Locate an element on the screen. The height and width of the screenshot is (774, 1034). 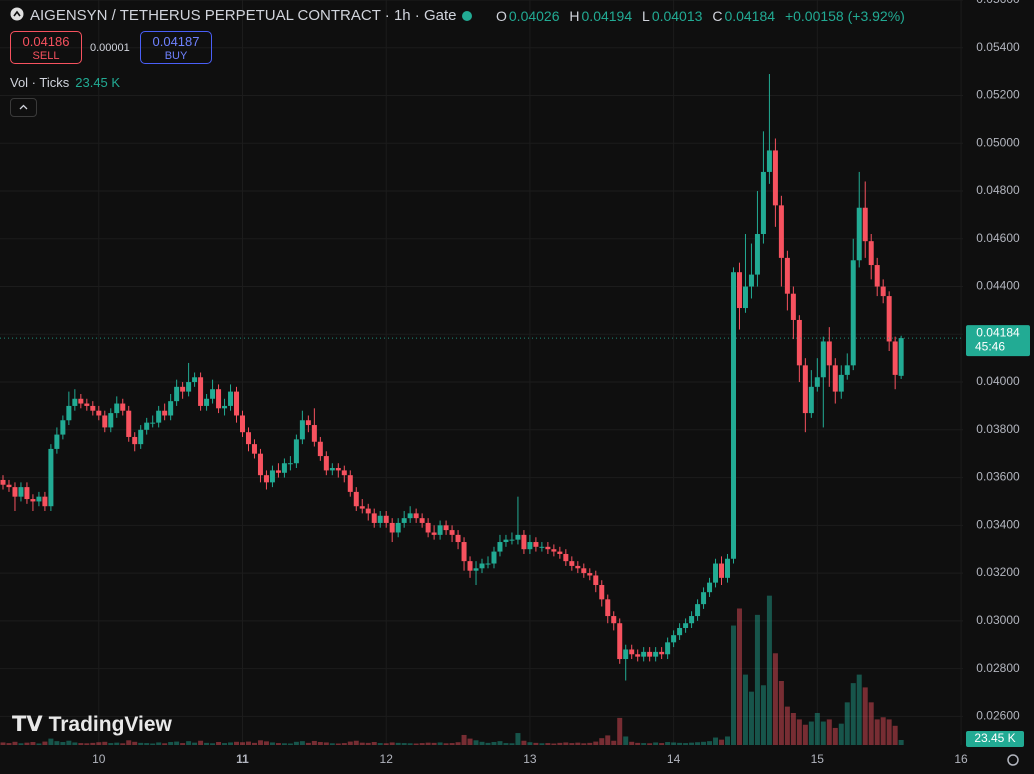
spread: 0.00001 is located at coordinates (110, 48).